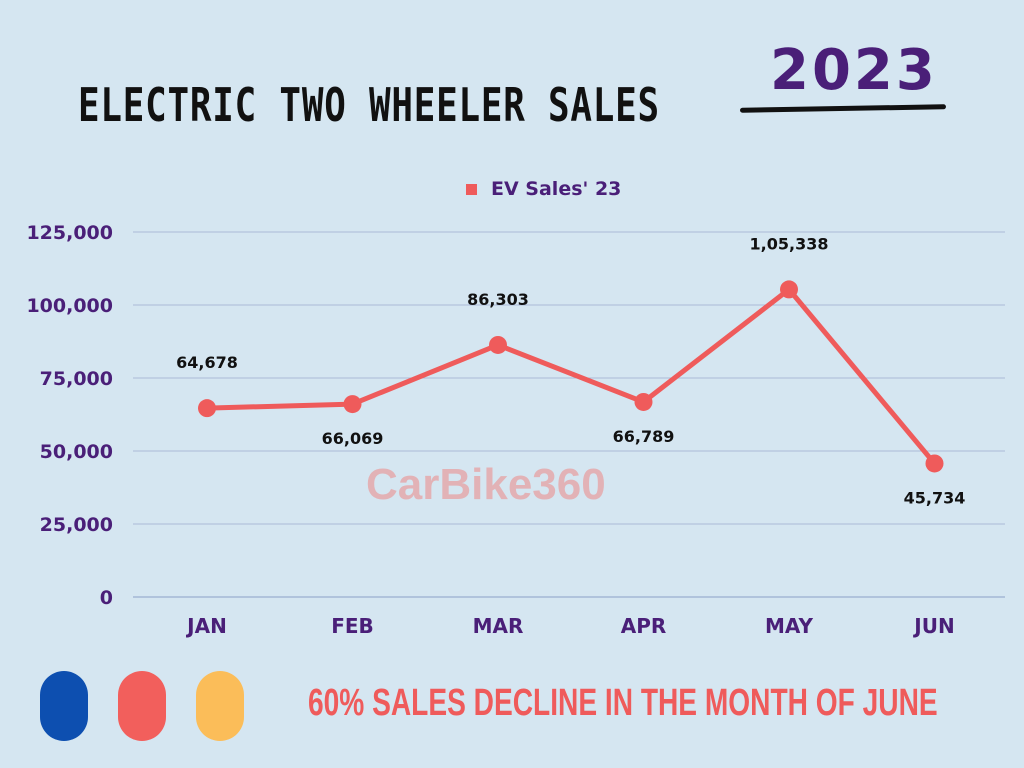  I want to click on y-axis-ticks: 0 25,000 50,000 75,000 100,000 125,000, so click(69, 415).